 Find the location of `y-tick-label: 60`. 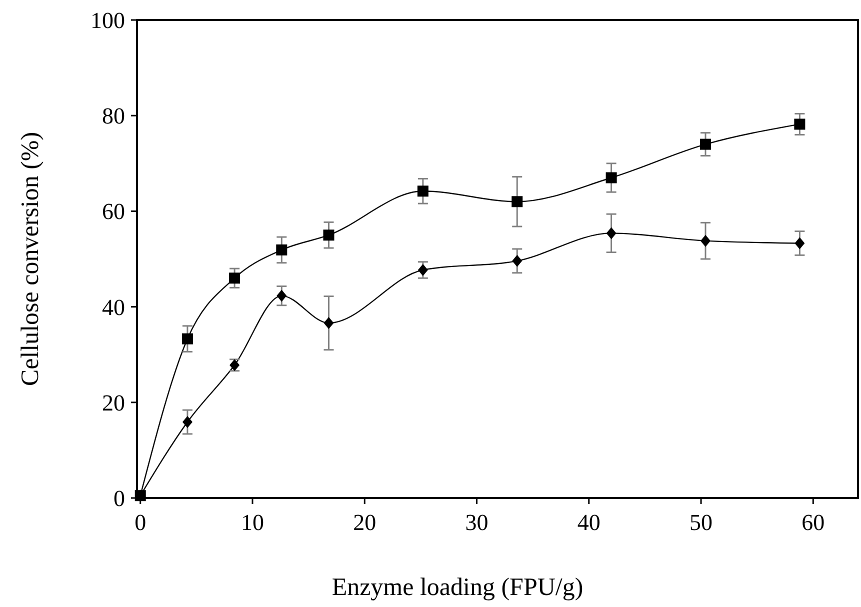

y-tick-label: 60 is located at coordinates (113, 211).